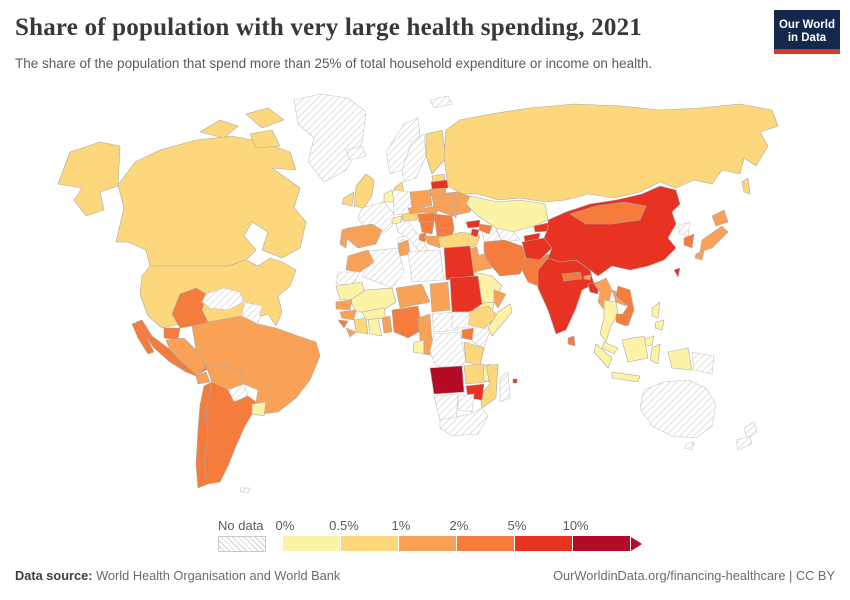 Image resolution: width=850 pixels, height=600 pixels. Describe the element at coordinates (566, 296) in the screenshot. I see `country-india` at that location.